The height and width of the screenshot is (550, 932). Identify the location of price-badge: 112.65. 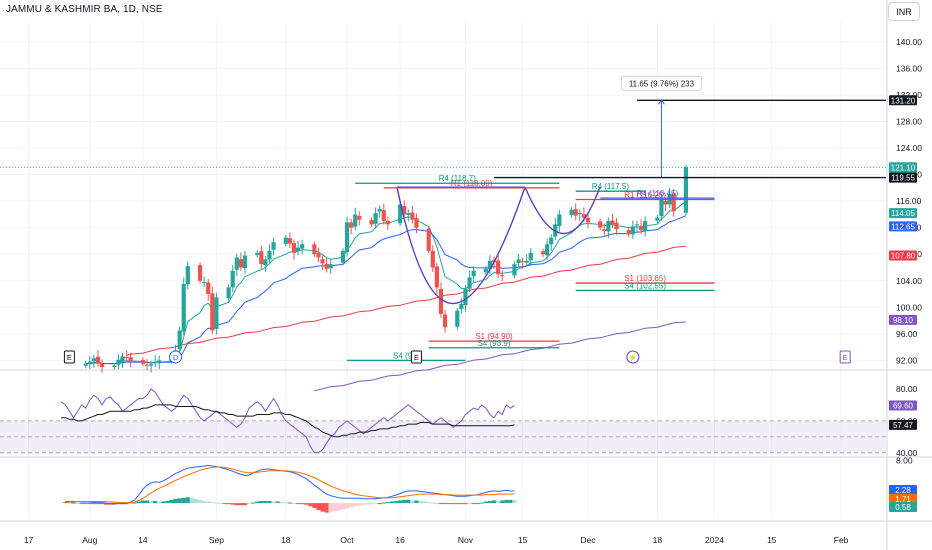
(903, 226).